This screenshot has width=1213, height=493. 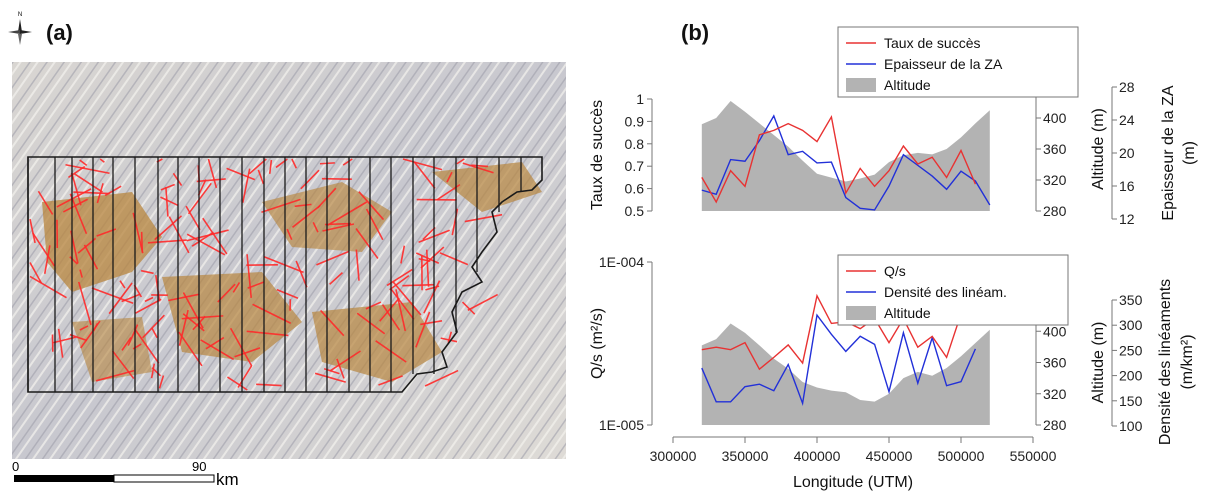 I want to click on x-tick-label: 550000, so click(x=1033, y=456).